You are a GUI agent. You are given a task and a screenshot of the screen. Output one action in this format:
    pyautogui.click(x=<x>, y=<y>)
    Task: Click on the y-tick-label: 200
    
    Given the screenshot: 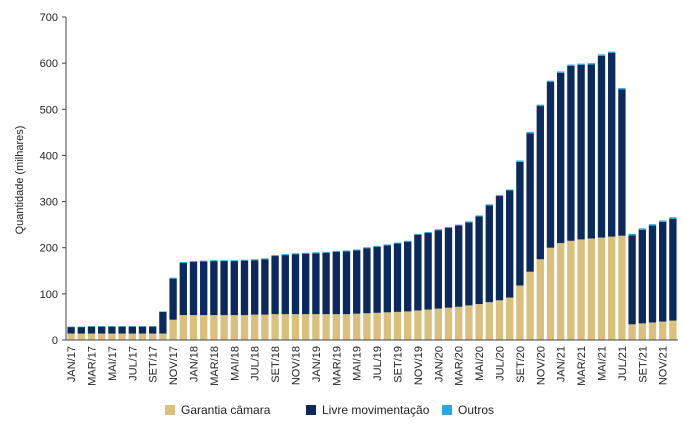 What is the action you would take?
    pyautogui.click(x=49, y=249)
    